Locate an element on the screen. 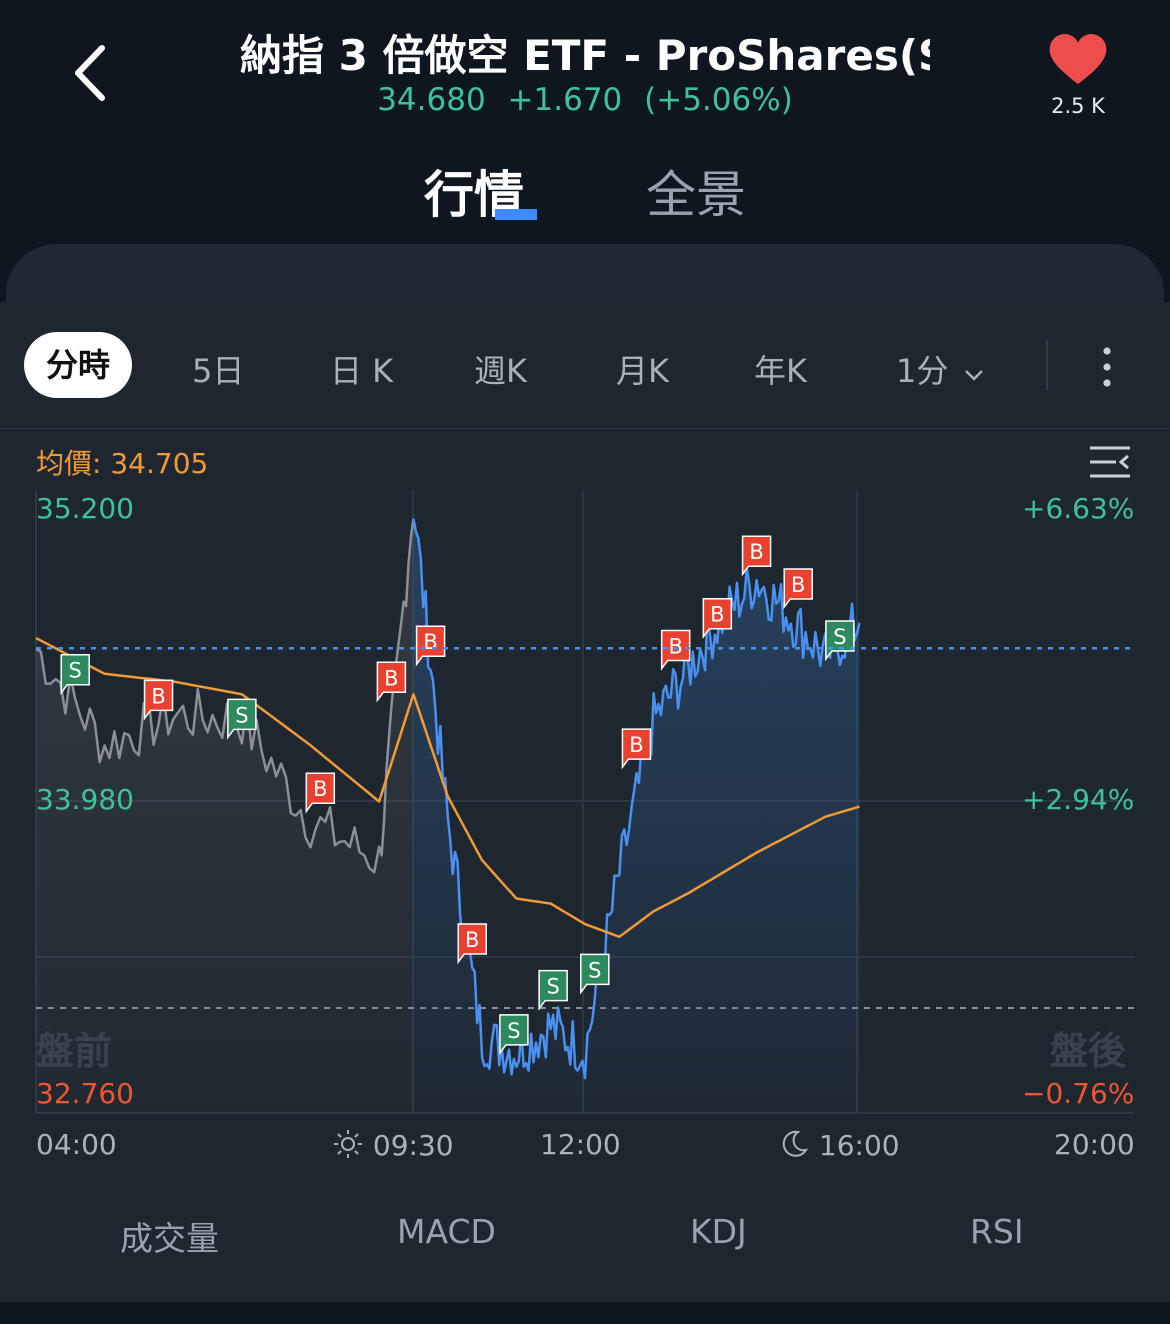 Image resolution: width=1170 pixels, height=1324 pixels. stock-title: 納指 3 倍做空 ETF - ProShares(SQQQ.US) is located at coordinates (585, 54).